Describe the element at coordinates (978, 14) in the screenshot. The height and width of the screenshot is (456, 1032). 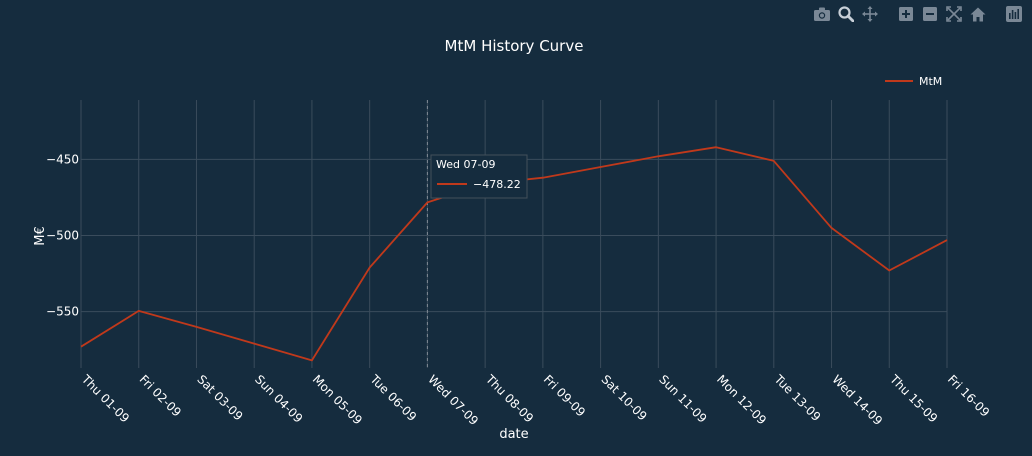
I see `reset-axes-icon` at that location.